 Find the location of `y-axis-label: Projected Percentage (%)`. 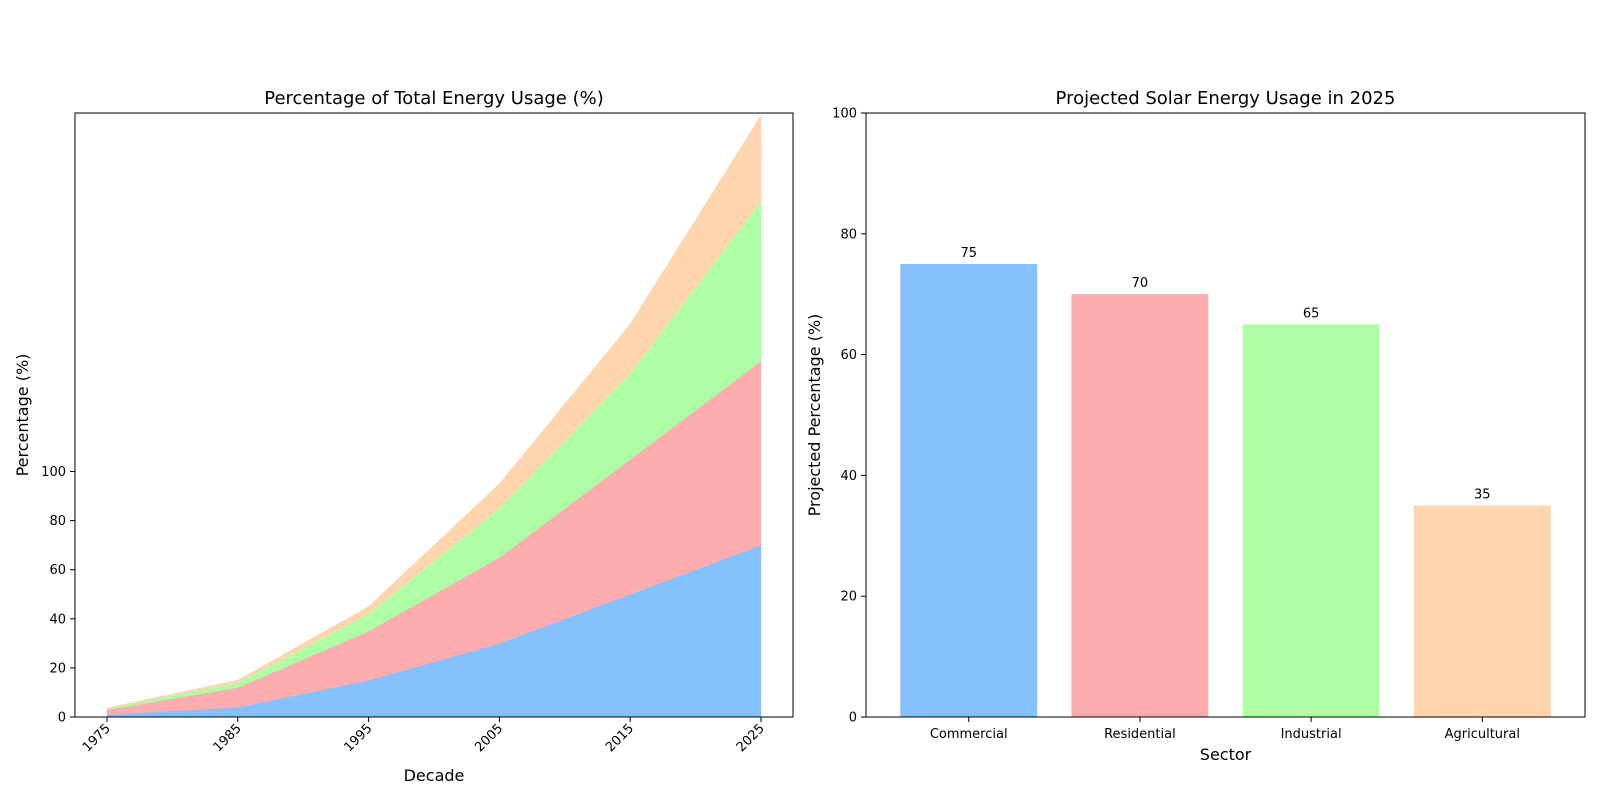

y-axis-label: Projected Percentage (%) is located at coordinates (814, 415).